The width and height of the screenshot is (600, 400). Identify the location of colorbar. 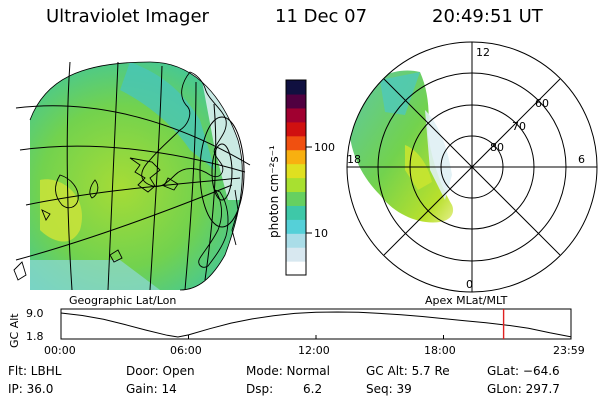
(298, 177).